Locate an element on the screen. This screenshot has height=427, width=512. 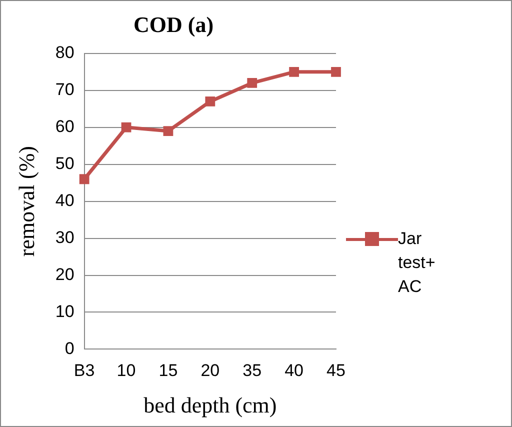
legend-label: Jar test+ AC is located at coordinates (417, 263).